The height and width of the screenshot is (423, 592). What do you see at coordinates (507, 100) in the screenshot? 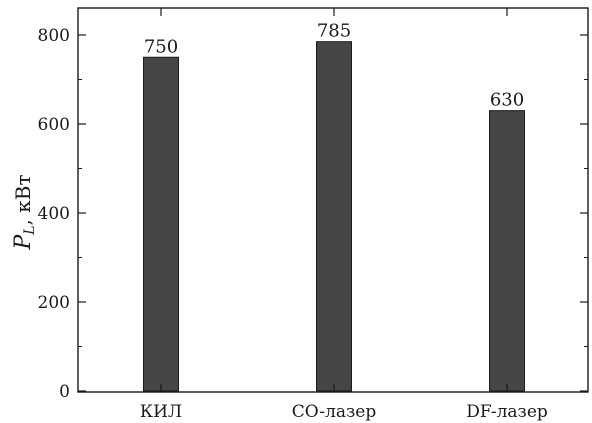
I see `data-label-2: 630` at bounding box center [507, 100].